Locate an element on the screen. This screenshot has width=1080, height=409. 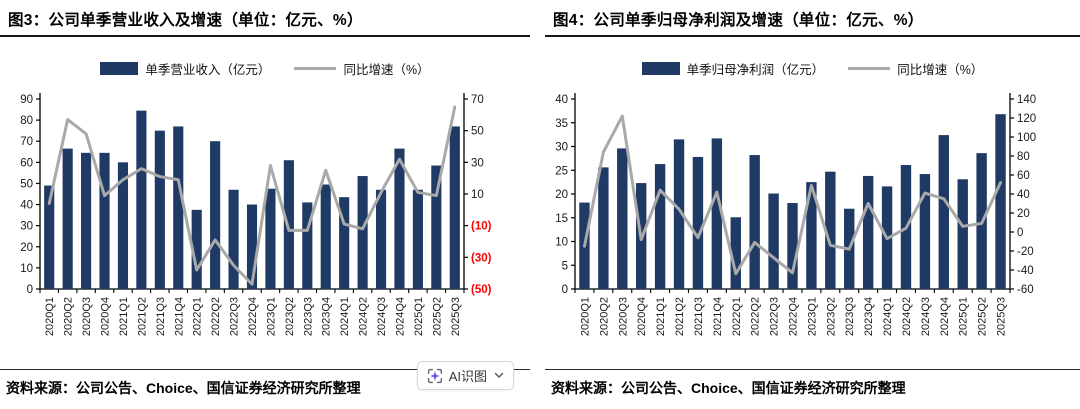
figure4-legend: 单季归母净利润（亿元） 同比增速（%） is located at coordinates (812, 68).